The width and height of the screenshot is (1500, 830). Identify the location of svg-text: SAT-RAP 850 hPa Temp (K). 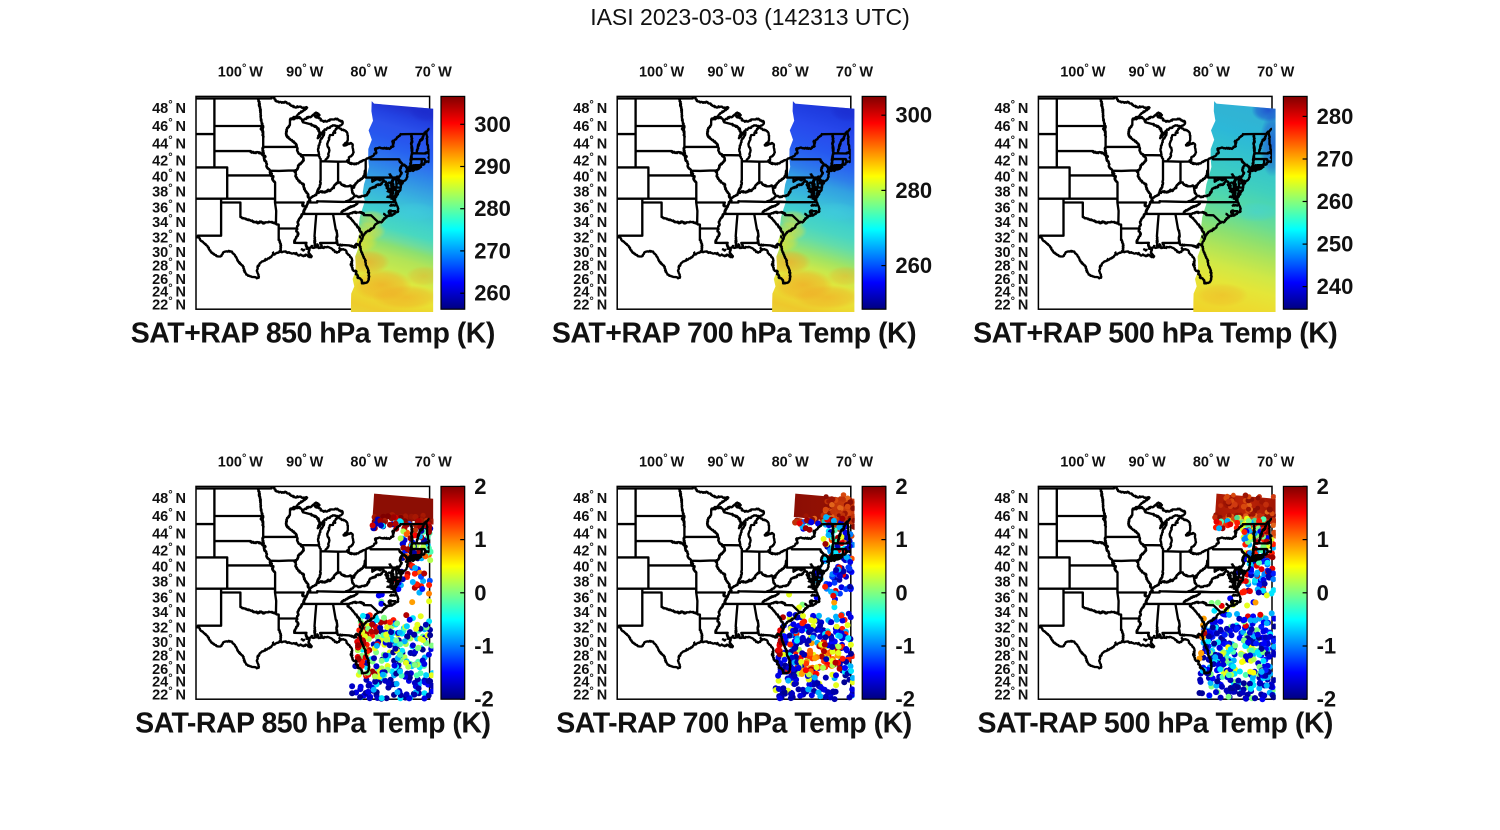
(312, 724).